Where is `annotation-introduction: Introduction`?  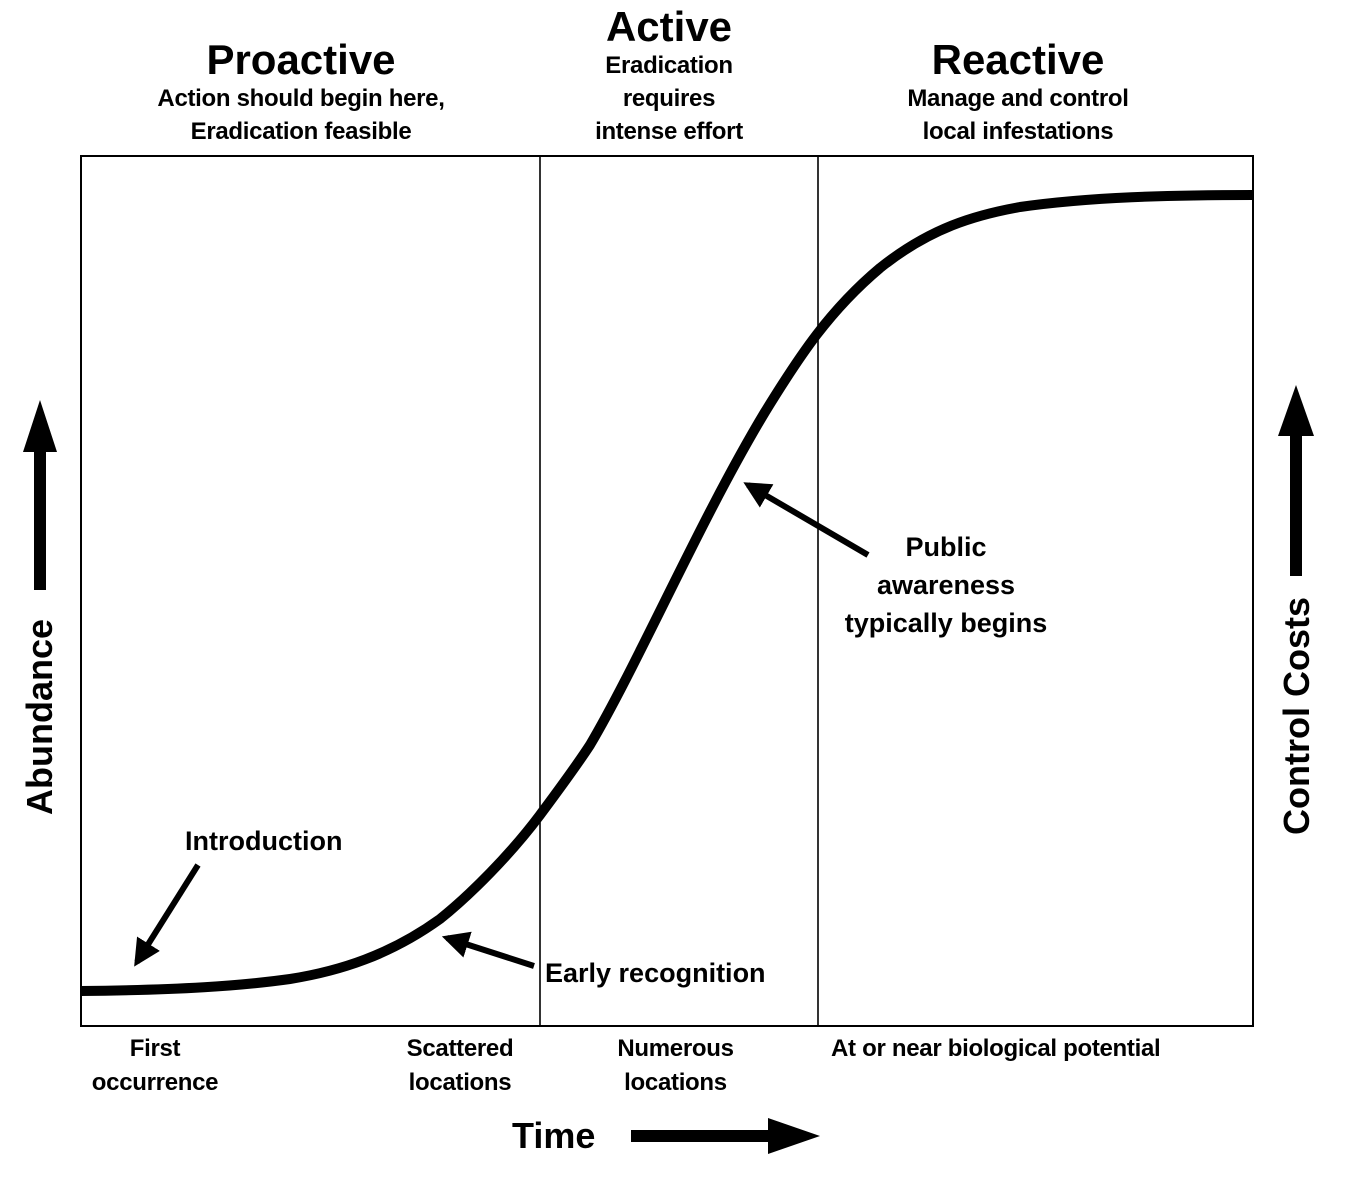
annotation-introduction: Introduction is located at coordinates (264, 841).